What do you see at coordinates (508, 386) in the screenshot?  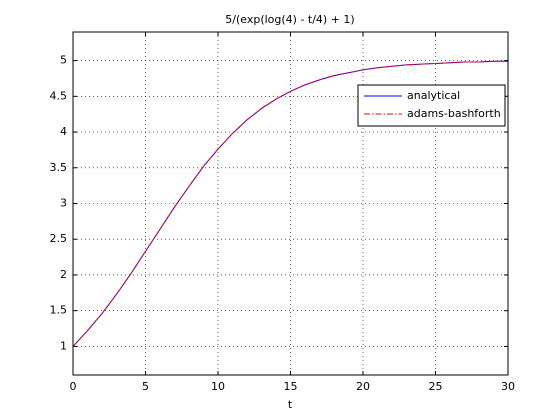 I see `x-tick-label: 30` at bounding box center [508, 386].